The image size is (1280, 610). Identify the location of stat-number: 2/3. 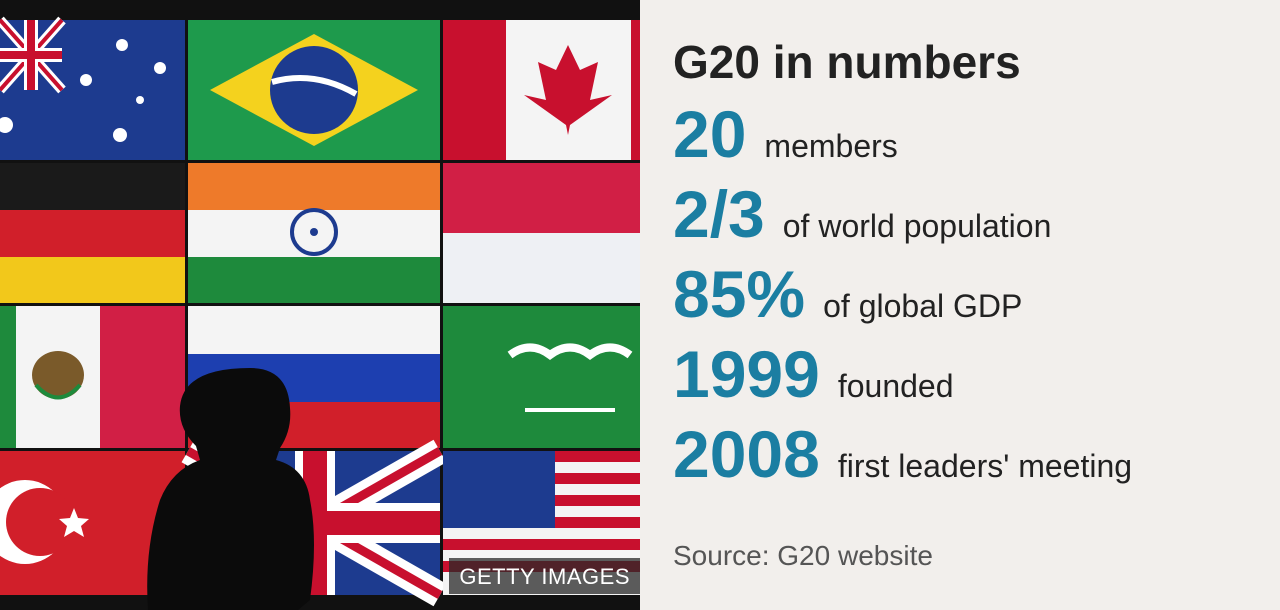
(719, 214).